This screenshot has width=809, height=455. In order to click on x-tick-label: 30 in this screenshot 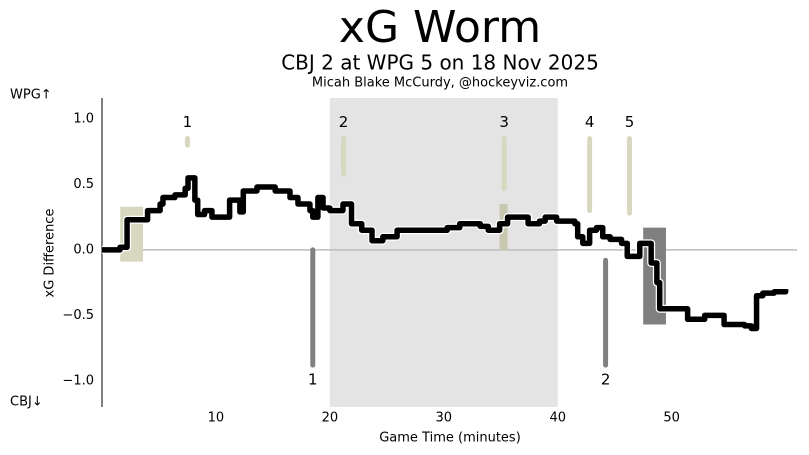, I will do `click(444, 418)`.